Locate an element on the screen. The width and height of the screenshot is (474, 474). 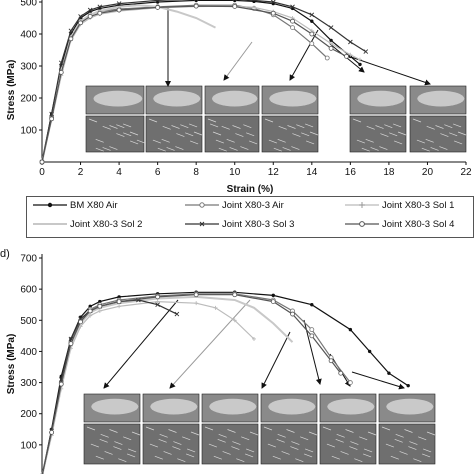
legend-label: Joint X80-3 Air is located at coordinates (253, 205).